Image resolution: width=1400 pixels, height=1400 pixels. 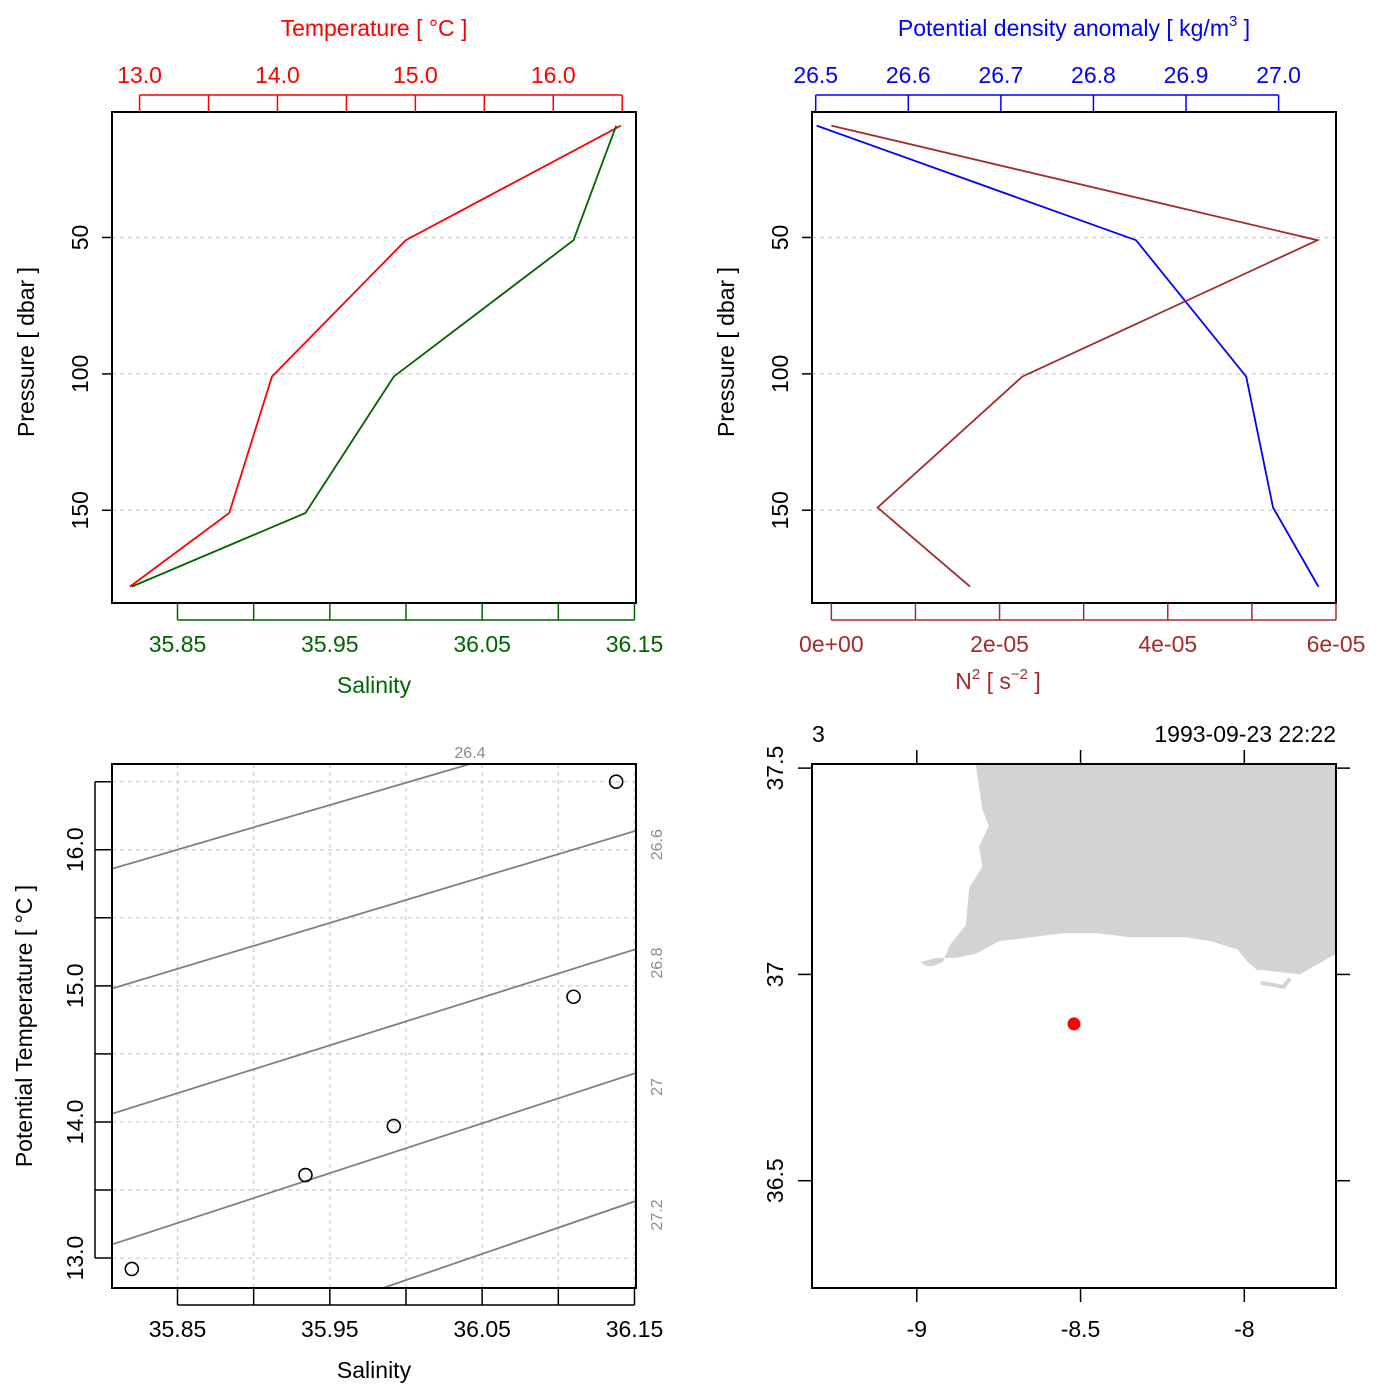 I want to click on p1-bottom-tick-label-3: 36.15, so click(x=635, y=644).